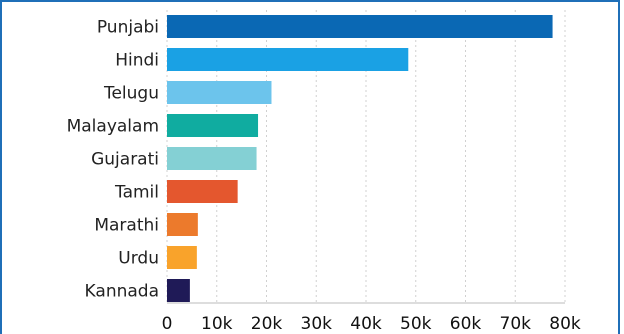 The width and height of the screenshot is (624, 334). Describe the element at coordinates (516, 324) in the screenshot. I see `x-tick-label-7: 70k` at that location.